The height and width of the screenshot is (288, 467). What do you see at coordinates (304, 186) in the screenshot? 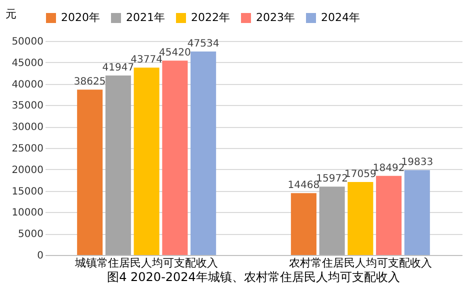
I see `data-label: 14468` at bounding box center [304, 186].